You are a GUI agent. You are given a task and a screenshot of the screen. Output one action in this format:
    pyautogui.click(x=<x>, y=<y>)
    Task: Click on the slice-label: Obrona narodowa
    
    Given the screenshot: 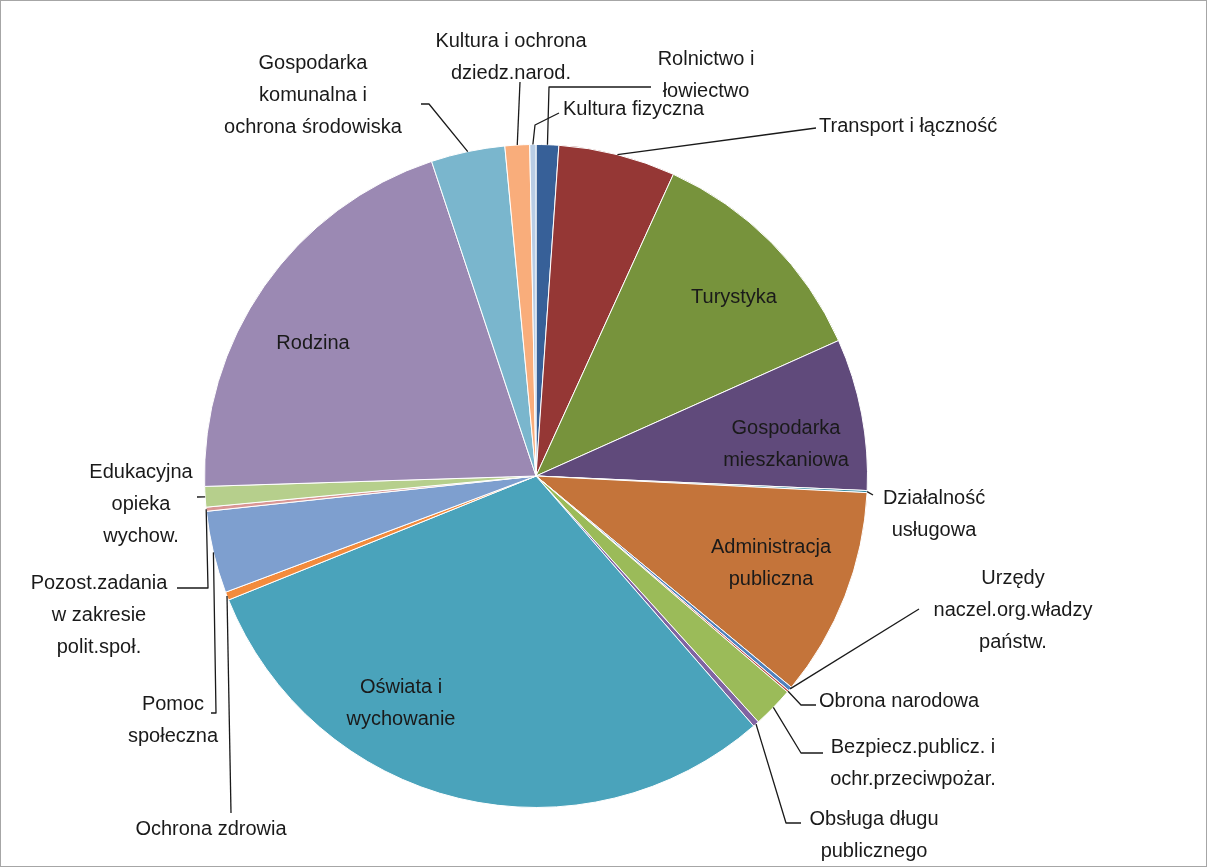 What is the action you would take?
    pyautogui.click(x=899, y=699)
    